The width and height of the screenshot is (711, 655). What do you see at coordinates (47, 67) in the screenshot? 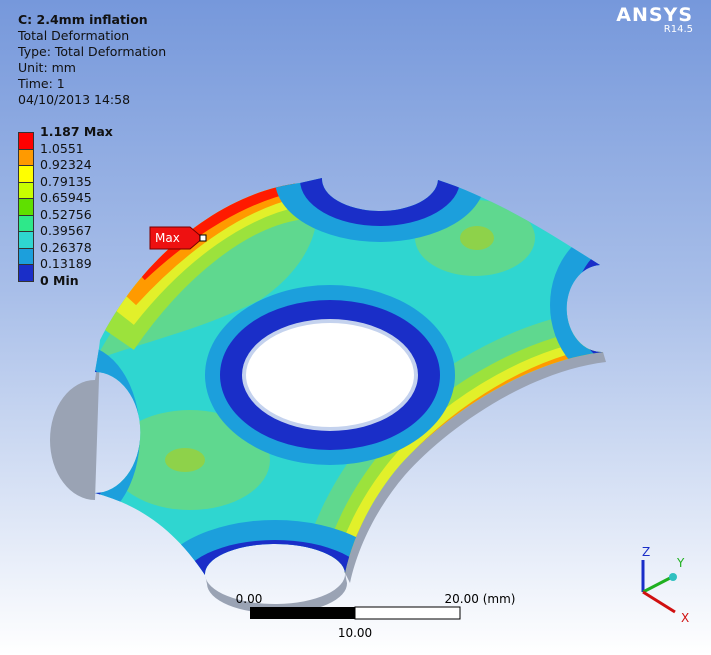
I see `result-line: Unit: mm` at bounding box center [47, 67].